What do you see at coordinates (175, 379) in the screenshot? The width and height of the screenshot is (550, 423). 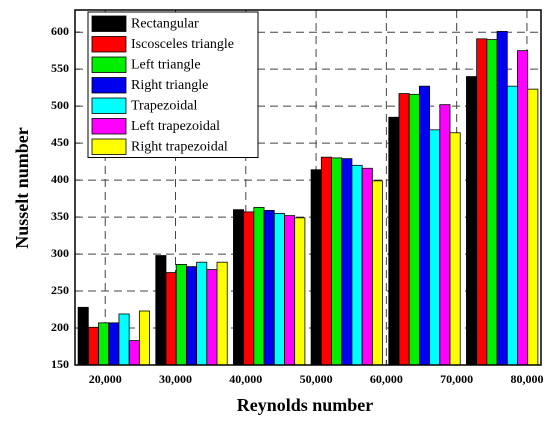 I see `x-tick-label: 30,000` at bounding box center [175, 379].